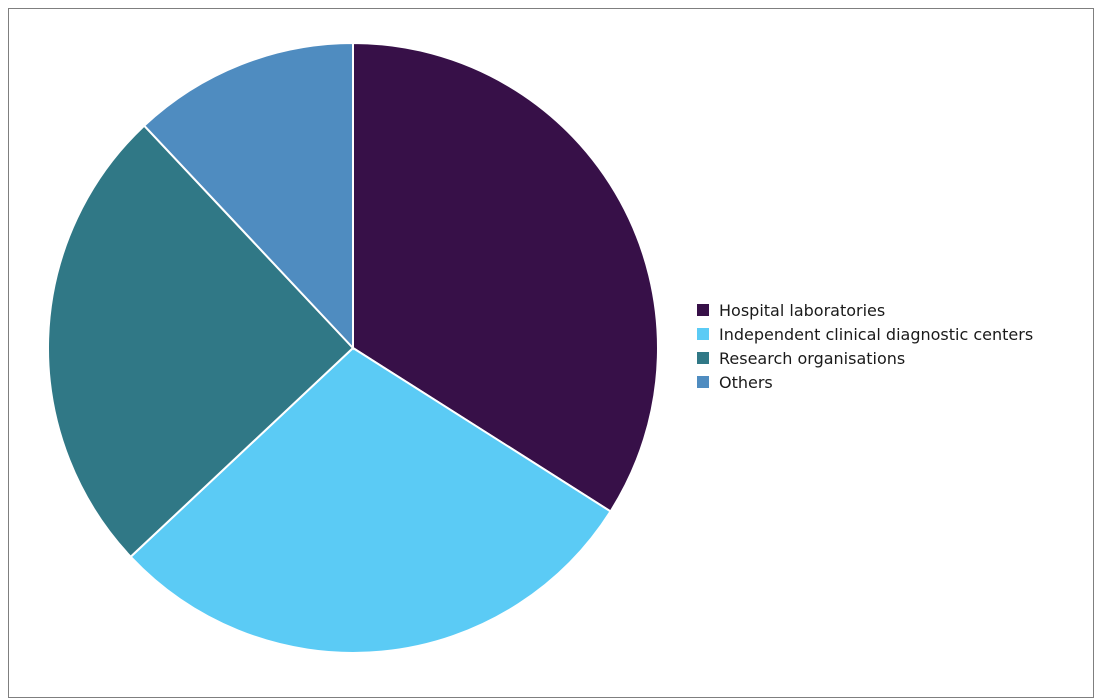 The width and height of the screenshot is (1095, 698). What do you see at coordinates (865, 382) in the screenshot?
I see `legend-item: Others` at bounding box center [865, 382].